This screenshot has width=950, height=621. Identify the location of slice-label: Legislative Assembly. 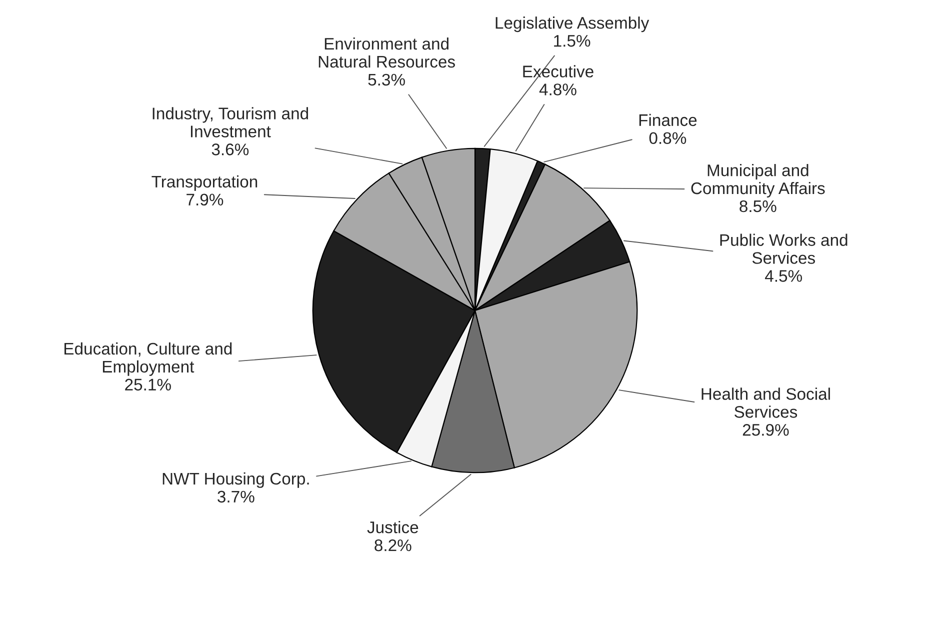
(573, 24).